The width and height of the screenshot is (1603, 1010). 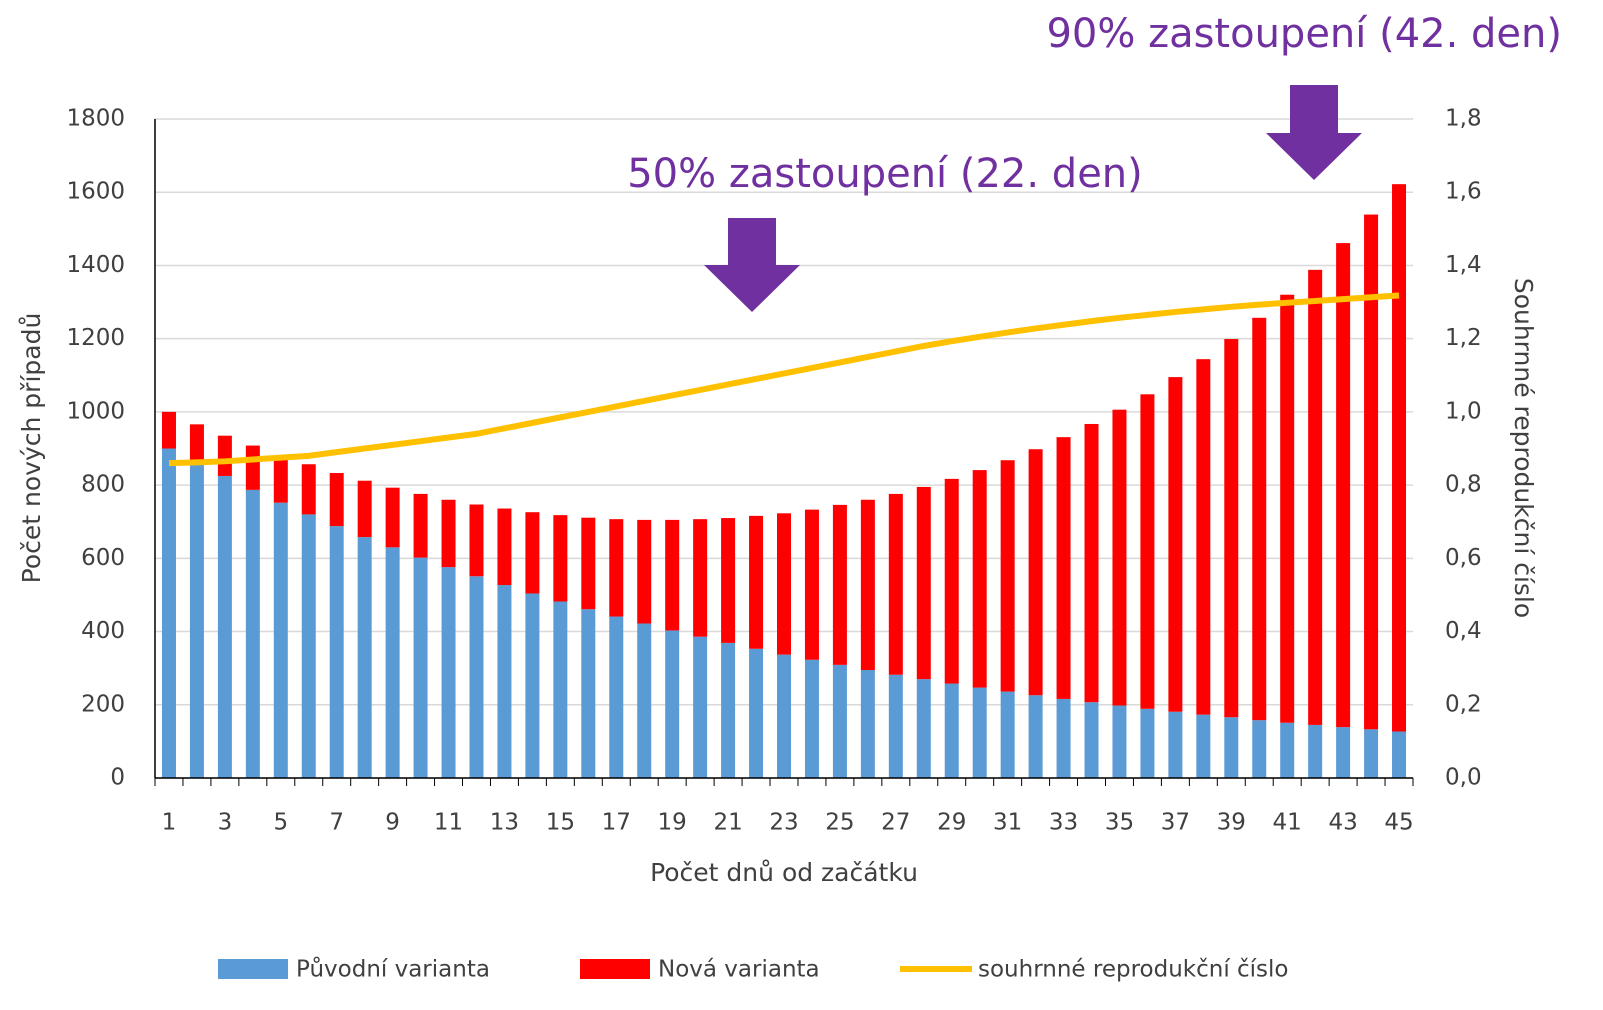 I want to click on y2-axis-title: Souhrnné reprodukční číslo, so click(x=1523, y=448).